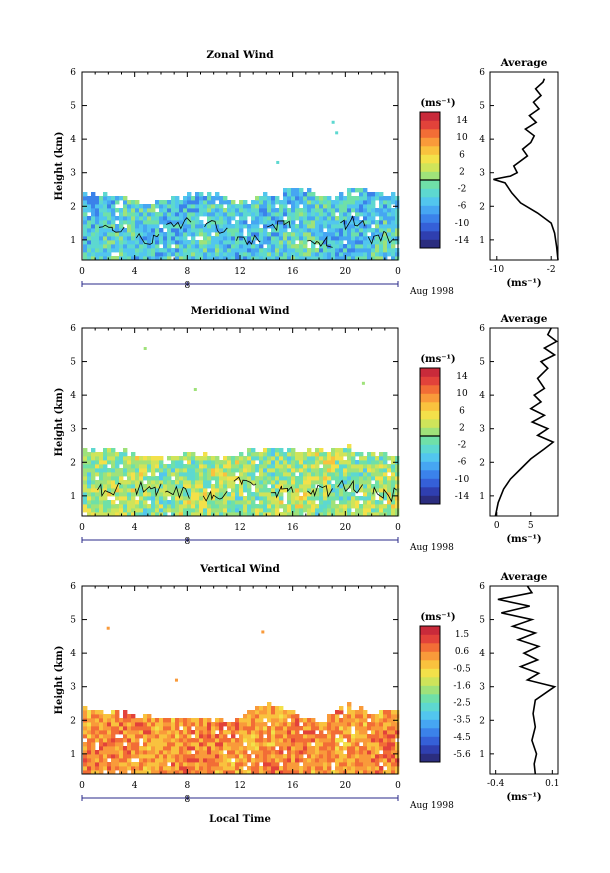 The width and height of the screenshot is (610, 873). What do you see at coordinates (437, 103) in the screenshot?
I see `colorbar-unit: (ms⁻¹)` at bounding box center [437, 103].